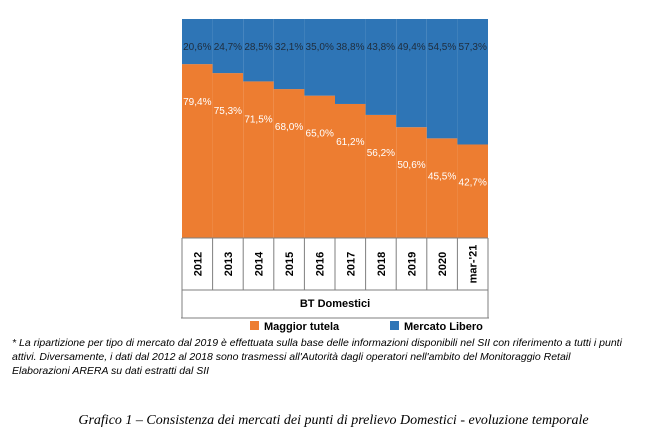  I want to click on data-label-mercato-libero: 54,5%, so click(442, 47).